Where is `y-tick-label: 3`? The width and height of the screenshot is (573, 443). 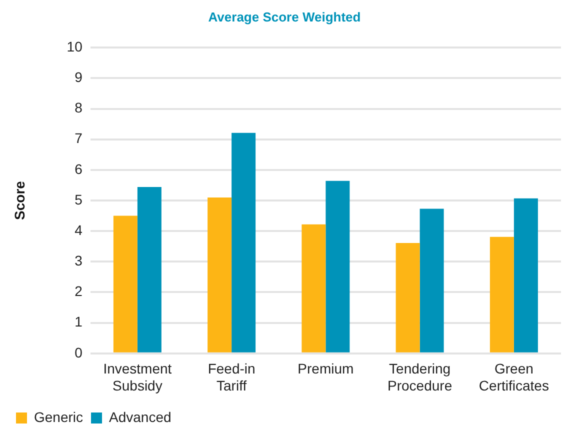 y-tick-label: 3 is located at coordinates (78, 260).